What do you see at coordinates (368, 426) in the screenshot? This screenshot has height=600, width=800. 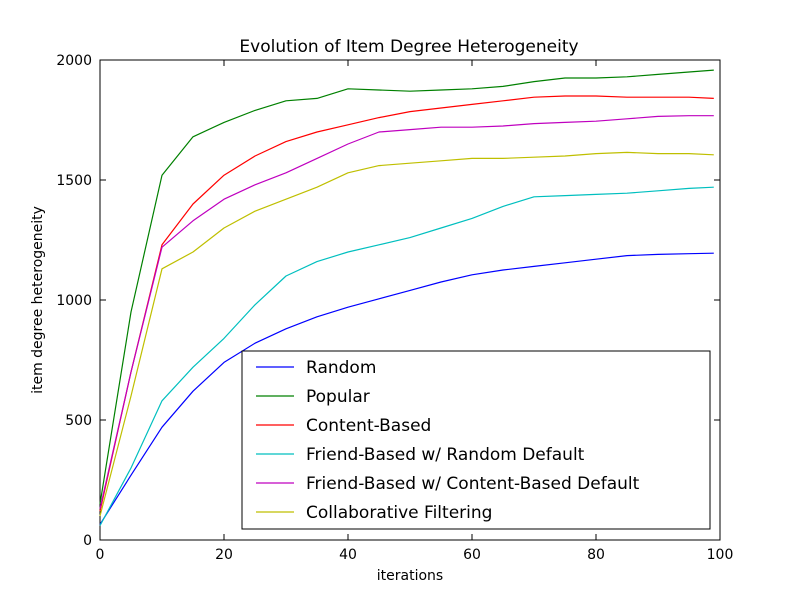 I see `legend-label: Content-Based` at bounding box center [368, 426].